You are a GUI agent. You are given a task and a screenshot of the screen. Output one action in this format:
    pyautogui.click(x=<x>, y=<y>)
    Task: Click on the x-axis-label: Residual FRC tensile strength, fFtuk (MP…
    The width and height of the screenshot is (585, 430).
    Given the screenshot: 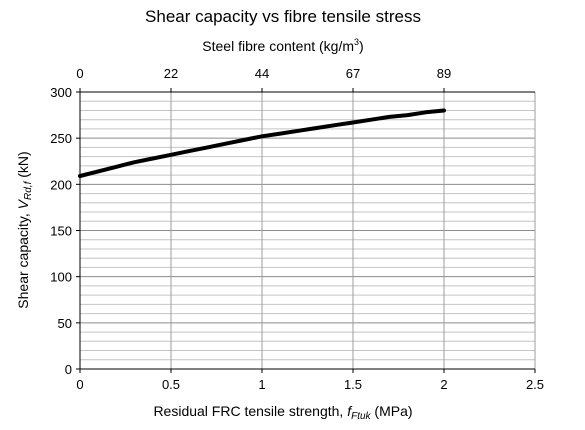 What is the action you would take?
    pyautogui.click(x=282, y=412)
    